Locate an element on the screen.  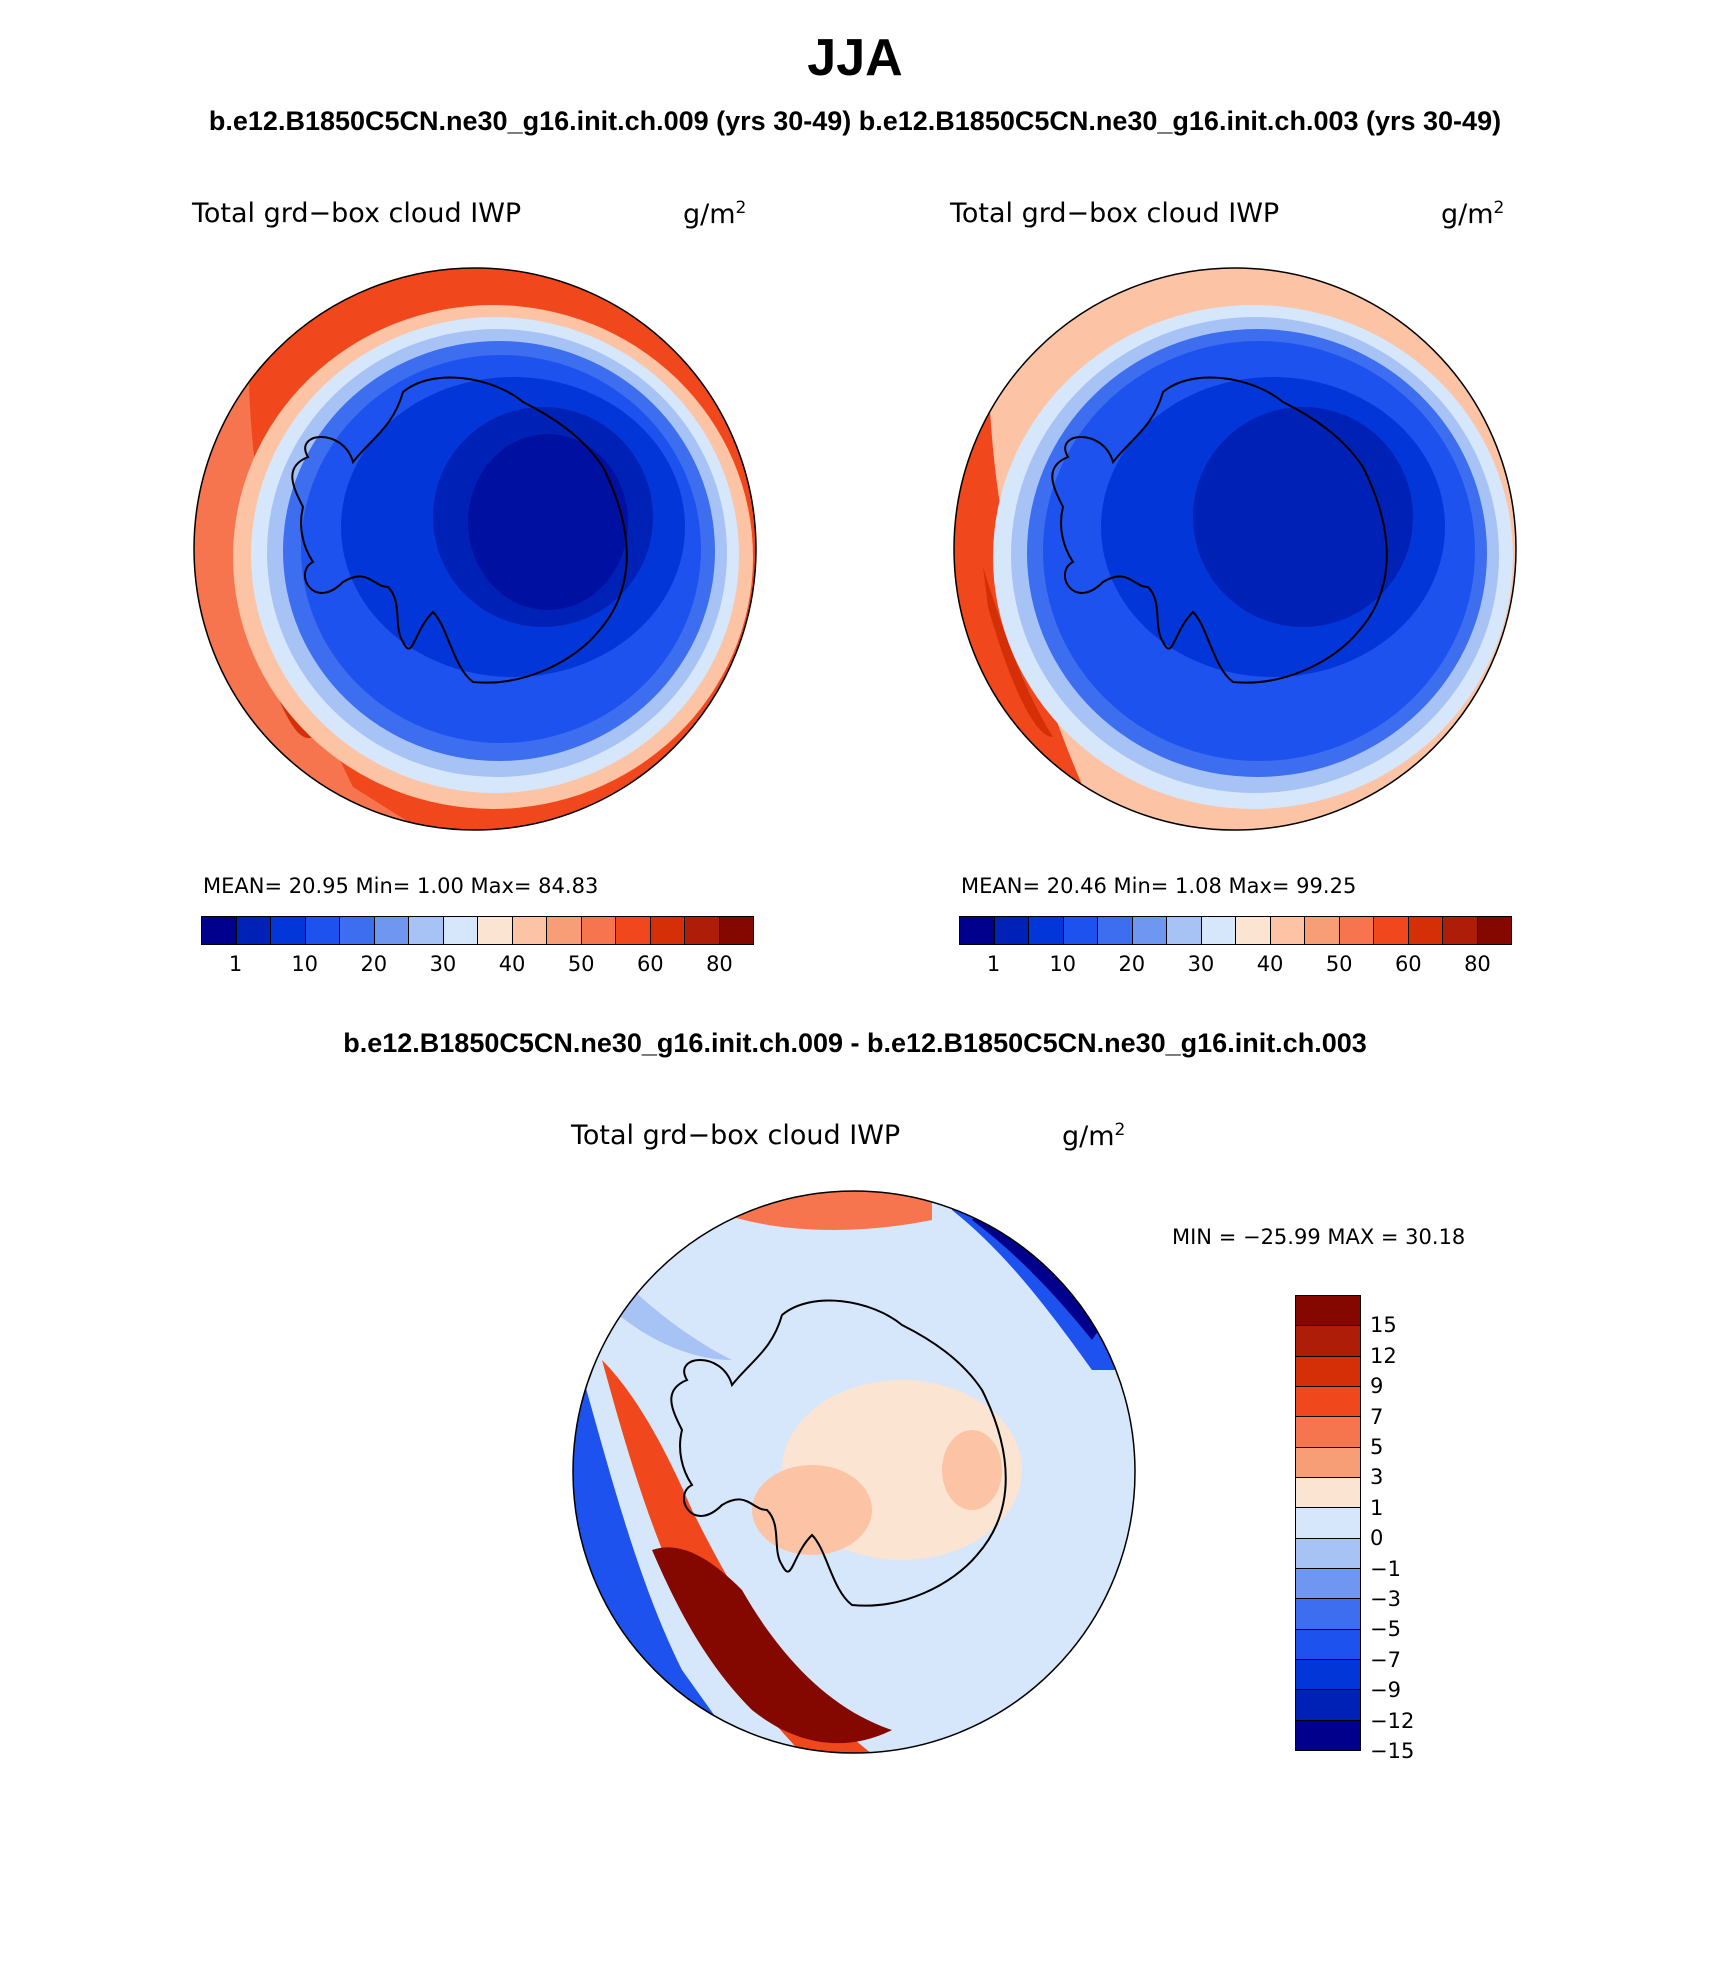
colorbar-tick-label: −5 is located at coordinates (1385, 1629).